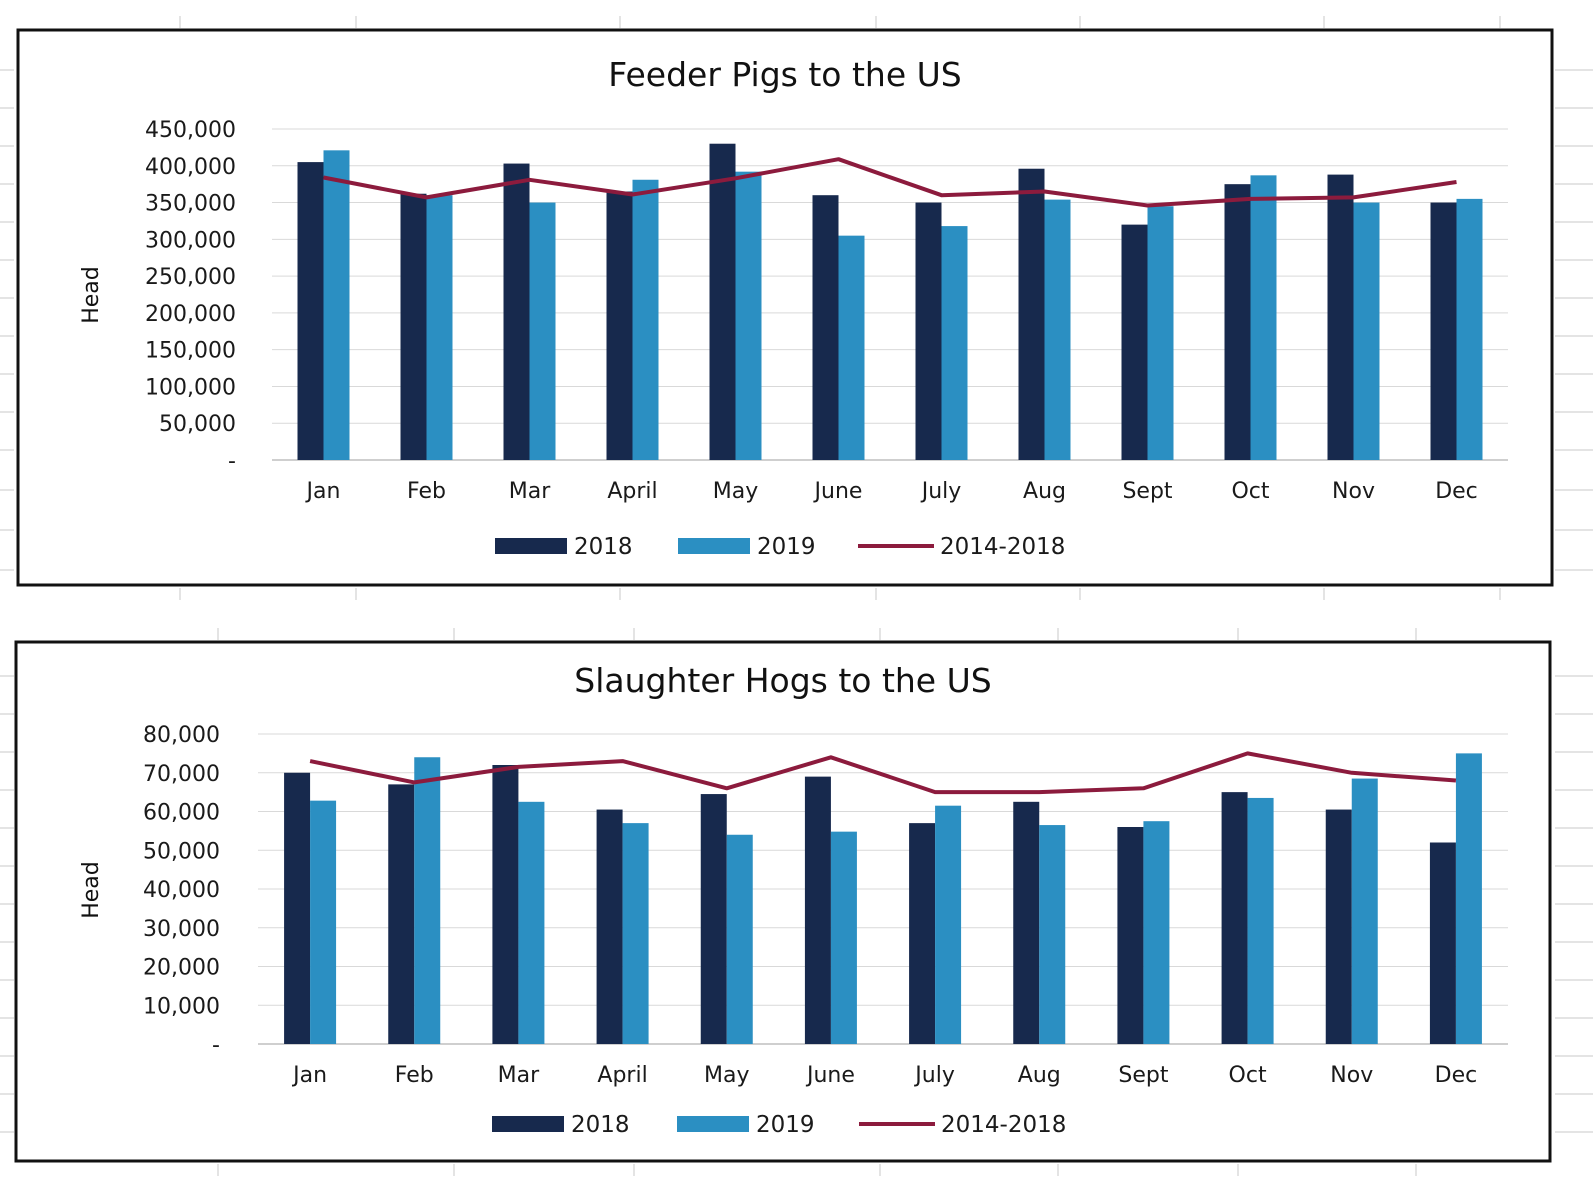 The width and height of the screenshot is (1593, 1200). I want to click on y-tick-label: 250,000, so click(190, 277).